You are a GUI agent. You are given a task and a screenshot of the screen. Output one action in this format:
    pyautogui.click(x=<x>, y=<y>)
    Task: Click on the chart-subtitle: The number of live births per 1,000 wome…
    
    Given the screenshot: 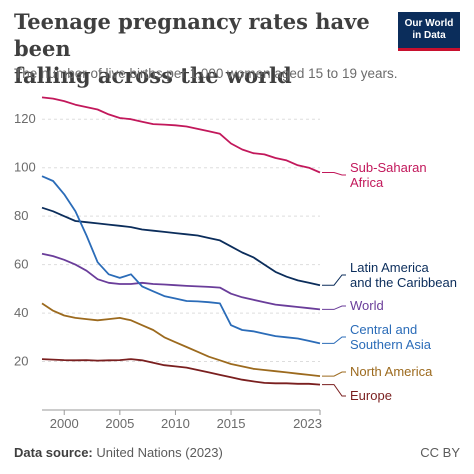 What is the action you would take?
    pyautogui.click(x=206, y=73)
    